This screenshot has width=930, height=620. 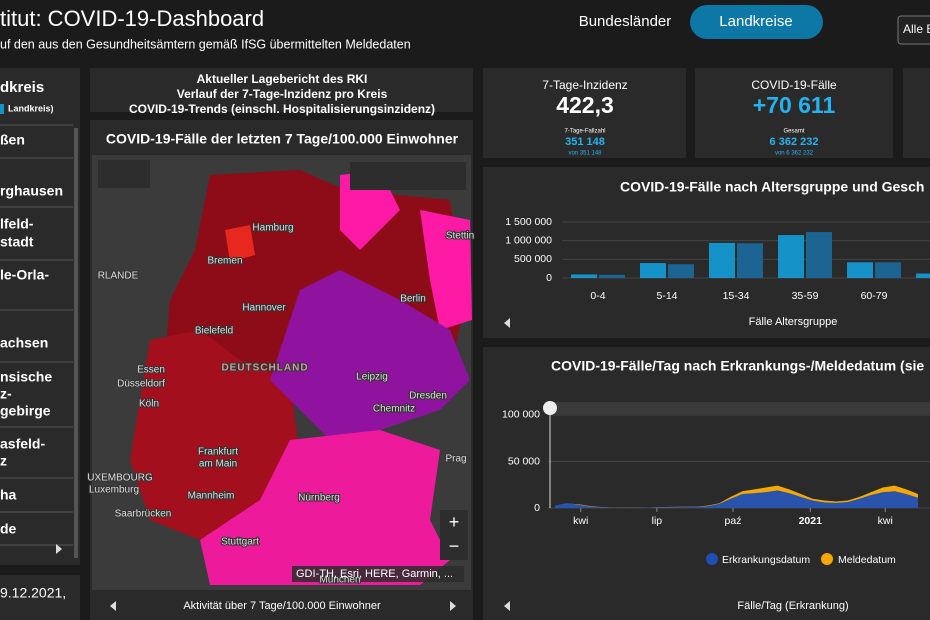 I want to click on tab-active, so click(x=756, y=22).